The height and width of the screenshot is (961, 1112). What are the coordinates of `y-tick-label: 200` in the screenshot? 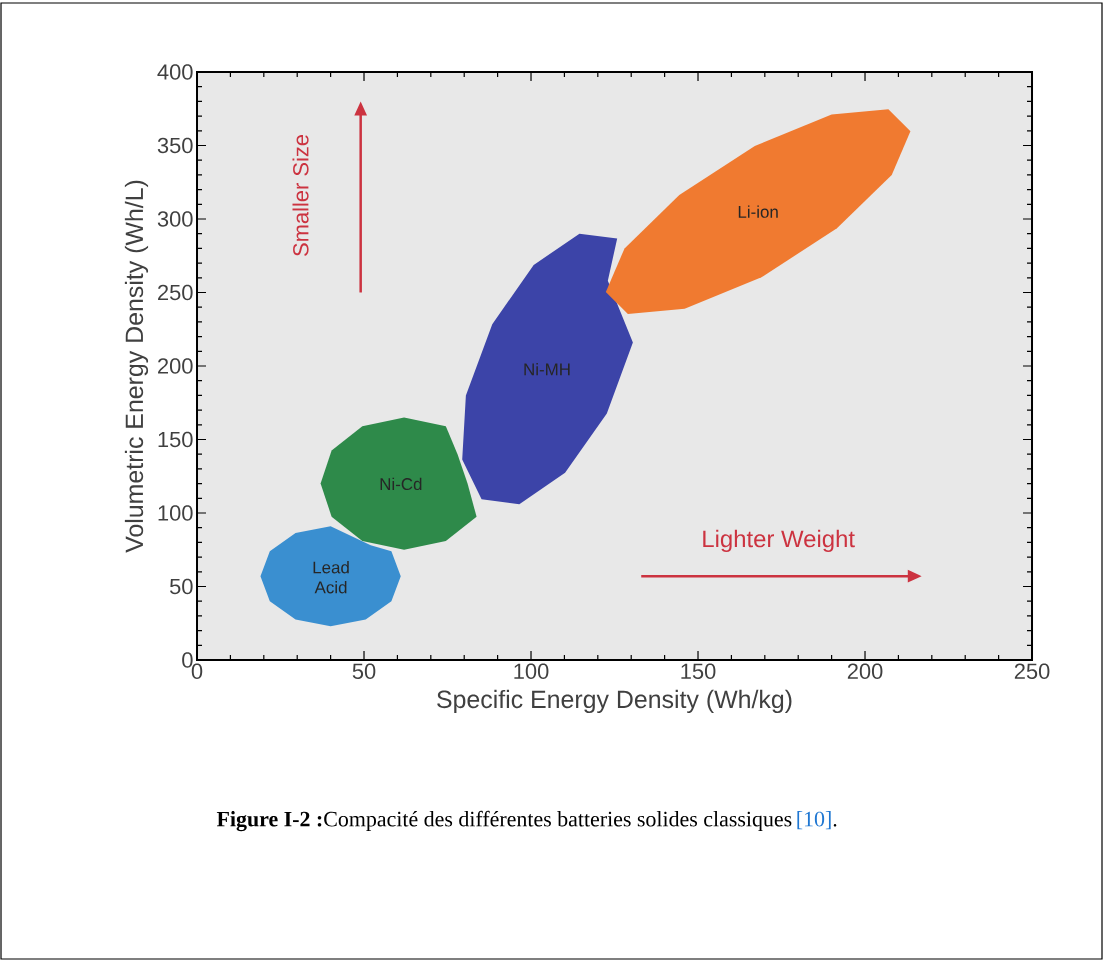 It's located at (175, 366).